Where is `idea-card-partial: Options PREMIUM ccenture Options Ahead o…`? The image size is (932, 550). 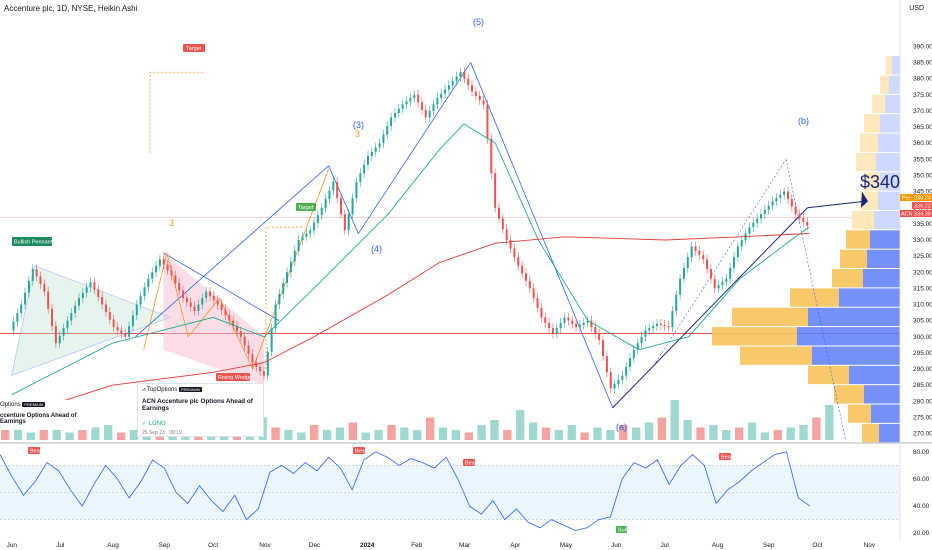
idea-card-partial: Options PREMIUM ccenture Options Ahead o… is located at coordinates (46, 415).